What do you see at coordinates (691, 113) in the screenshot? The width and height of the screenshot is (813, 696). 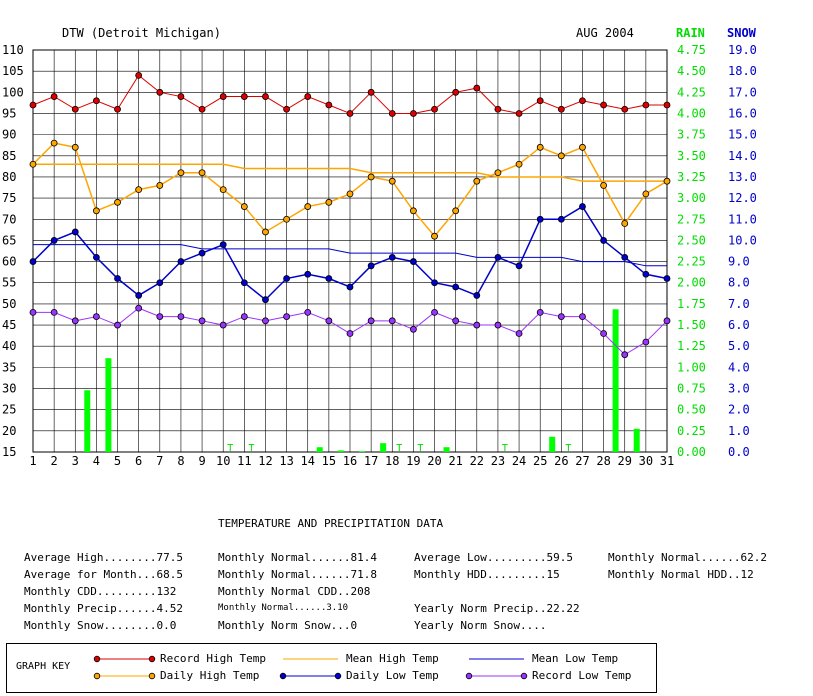 I see `rain-tick-label: 4.00` at bounding box center [691, 113].